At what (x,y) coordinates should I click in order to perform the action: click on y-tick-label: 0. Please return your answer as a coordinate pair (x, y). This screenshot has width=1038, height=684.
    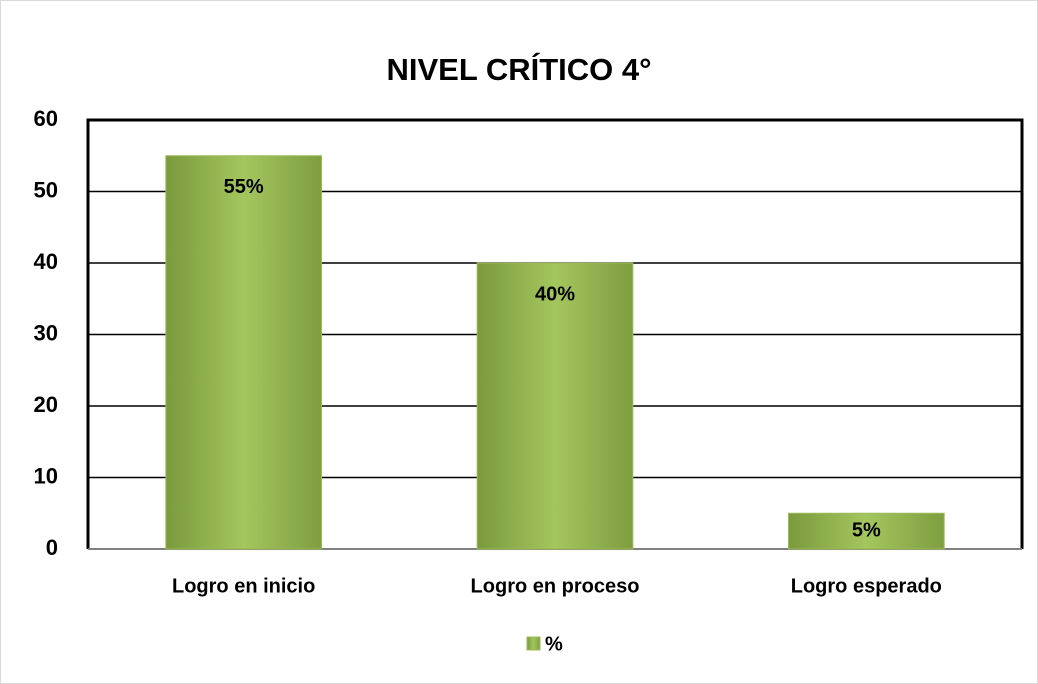
    Looking at the image, I should click on (52, 547).